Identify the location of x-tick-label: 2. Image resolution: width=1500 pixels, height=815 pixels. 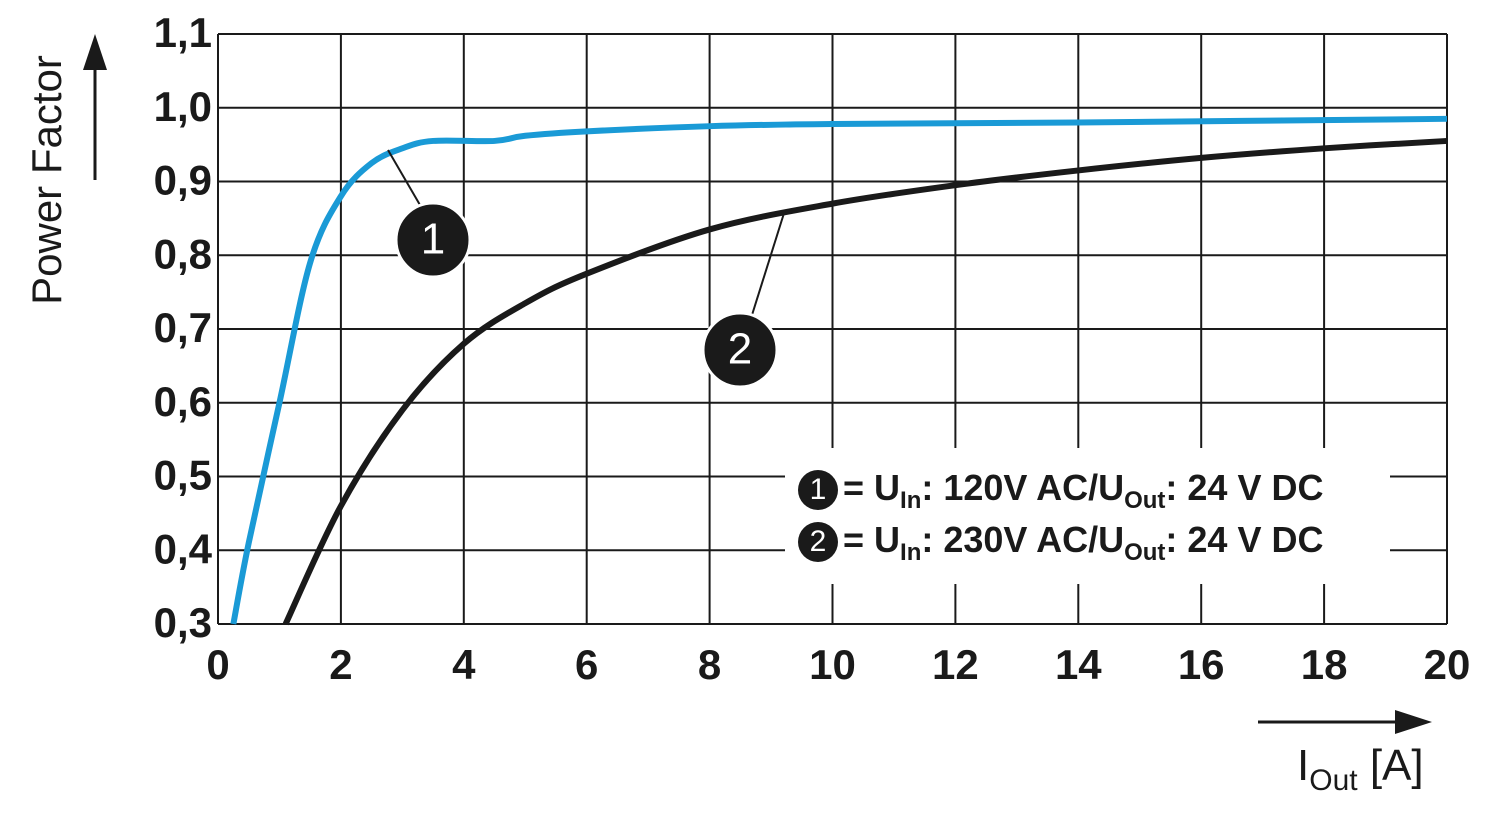
(340, 664).